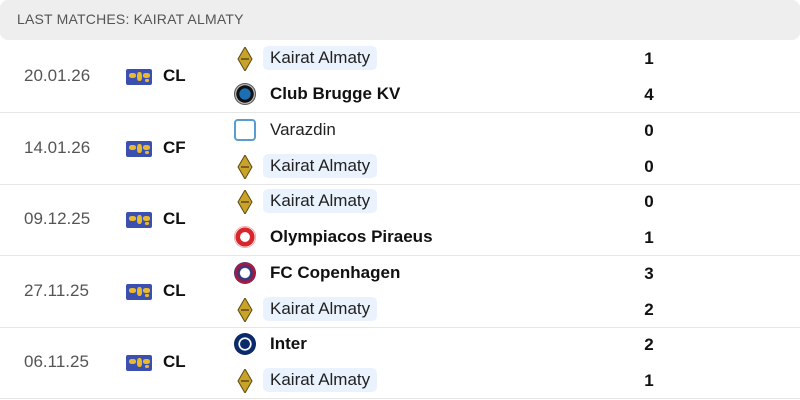 Image resolution: width=800 pixels, height=400 pixels. I want to click on fc-copenhagen-logo-icon, so click(245, 272).